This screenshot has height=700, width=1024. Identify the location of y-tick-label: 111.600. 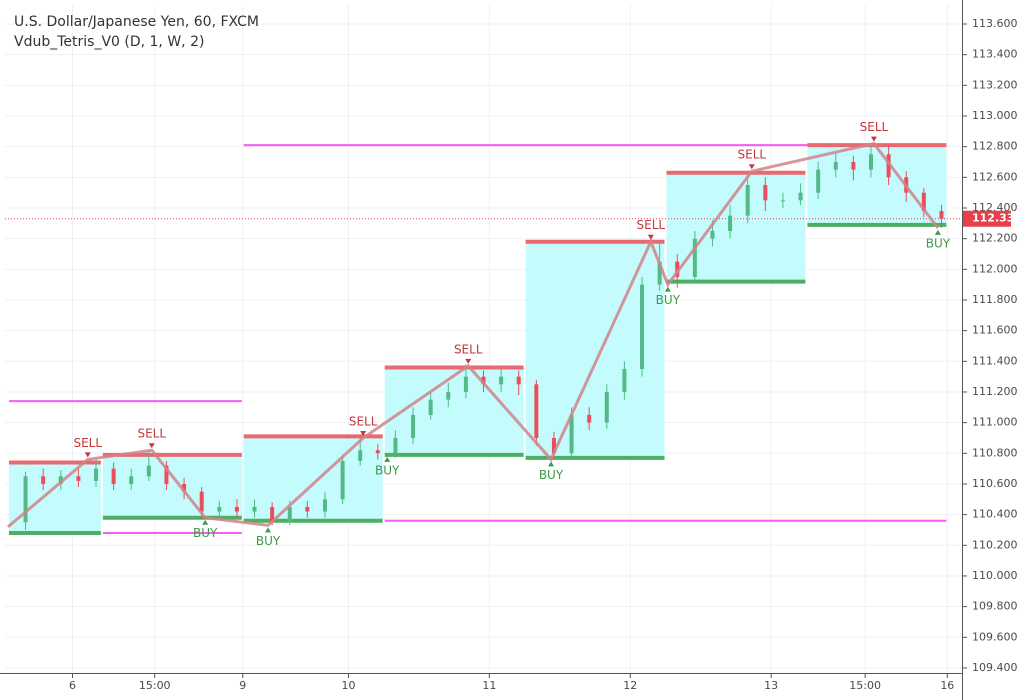
(995, 330).